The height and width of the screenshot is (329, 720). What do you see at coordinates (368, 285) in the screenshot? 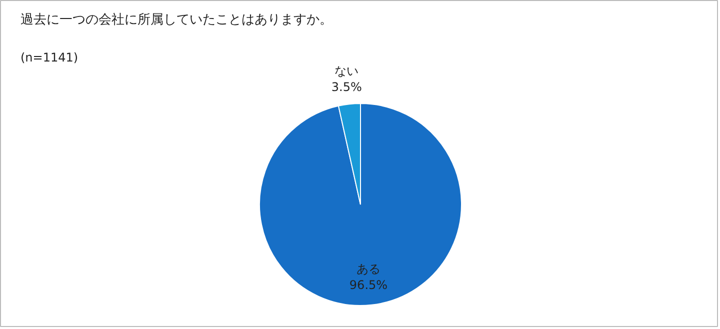
I see `data-label: 96.5%` at bounding box center [368, 285].